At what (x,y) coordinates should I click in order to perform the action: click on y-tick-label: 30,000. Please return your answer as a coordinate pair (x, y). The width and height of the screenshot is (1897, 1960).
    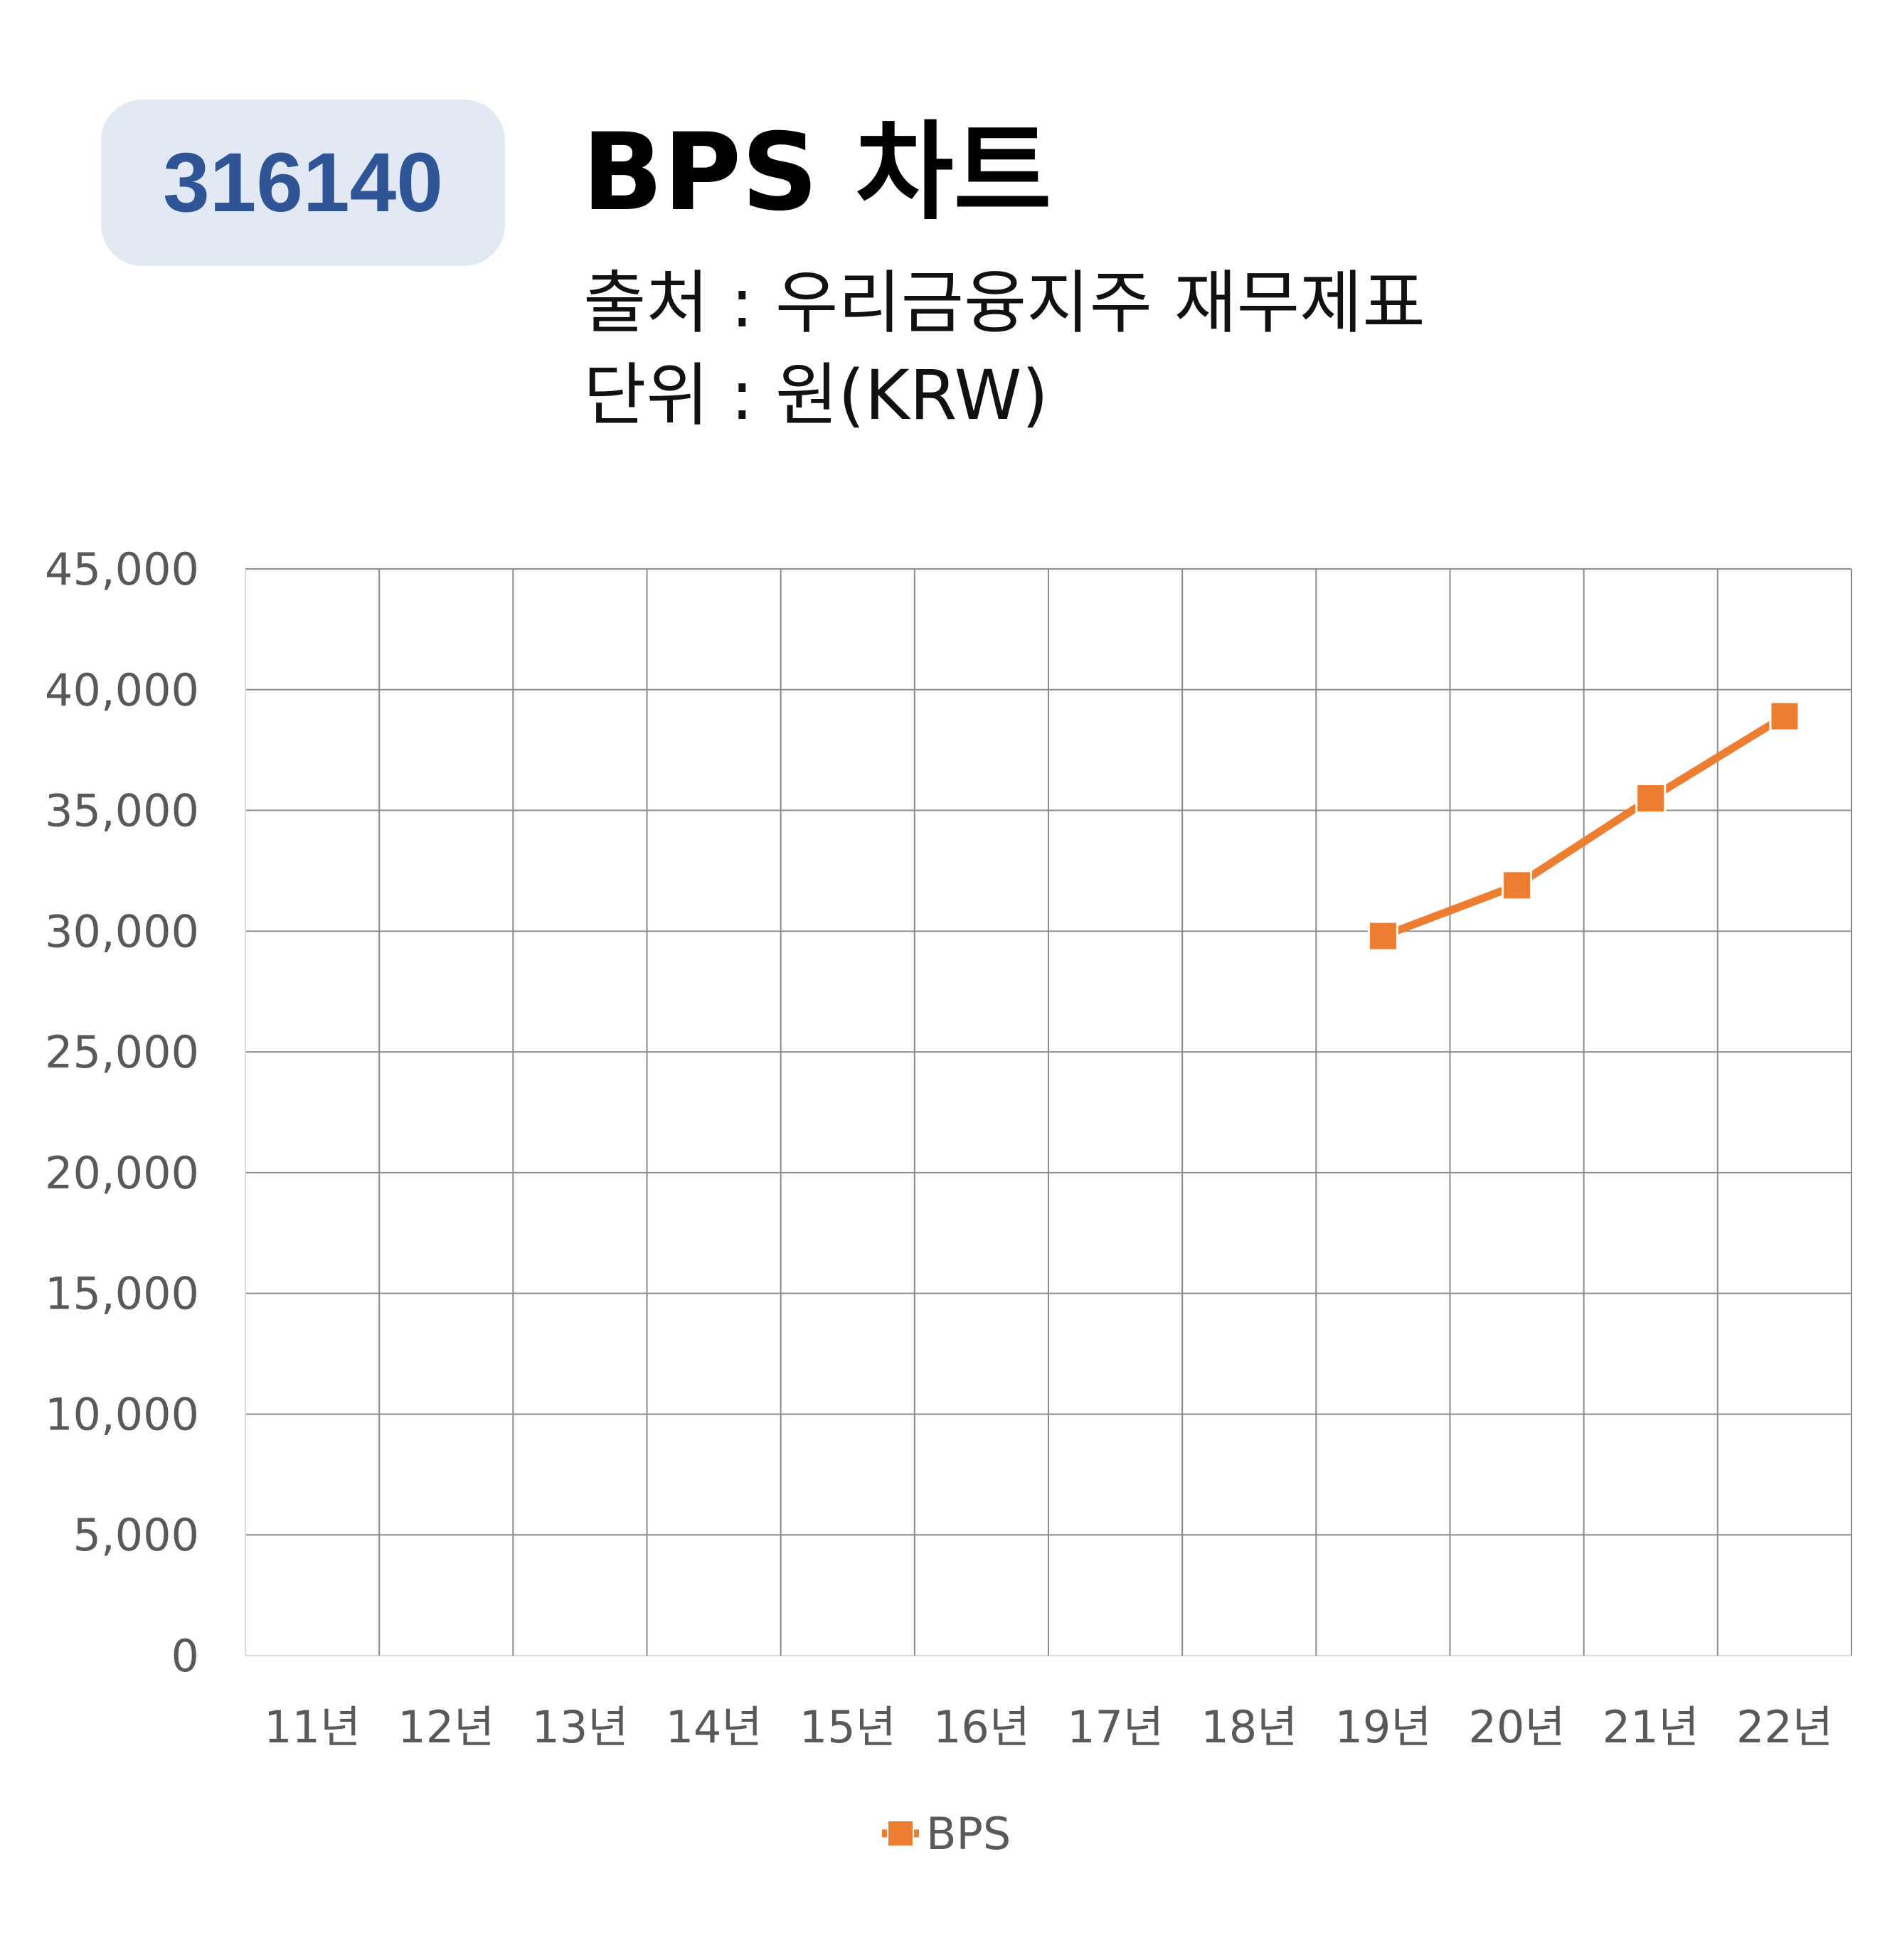
    Looking at the image, I should click on (122, 931).